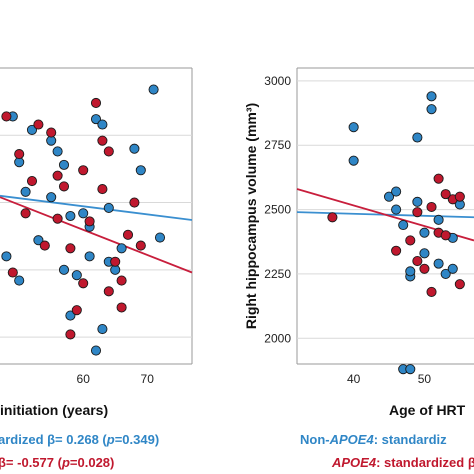 Image resolution: width=474 pixels, height=474 pixels. What do you see at coordinates (425, 462) in the screenshot?
I see `right-stat-line2-tail: : standardized β-` at bounding box center [425, 462].